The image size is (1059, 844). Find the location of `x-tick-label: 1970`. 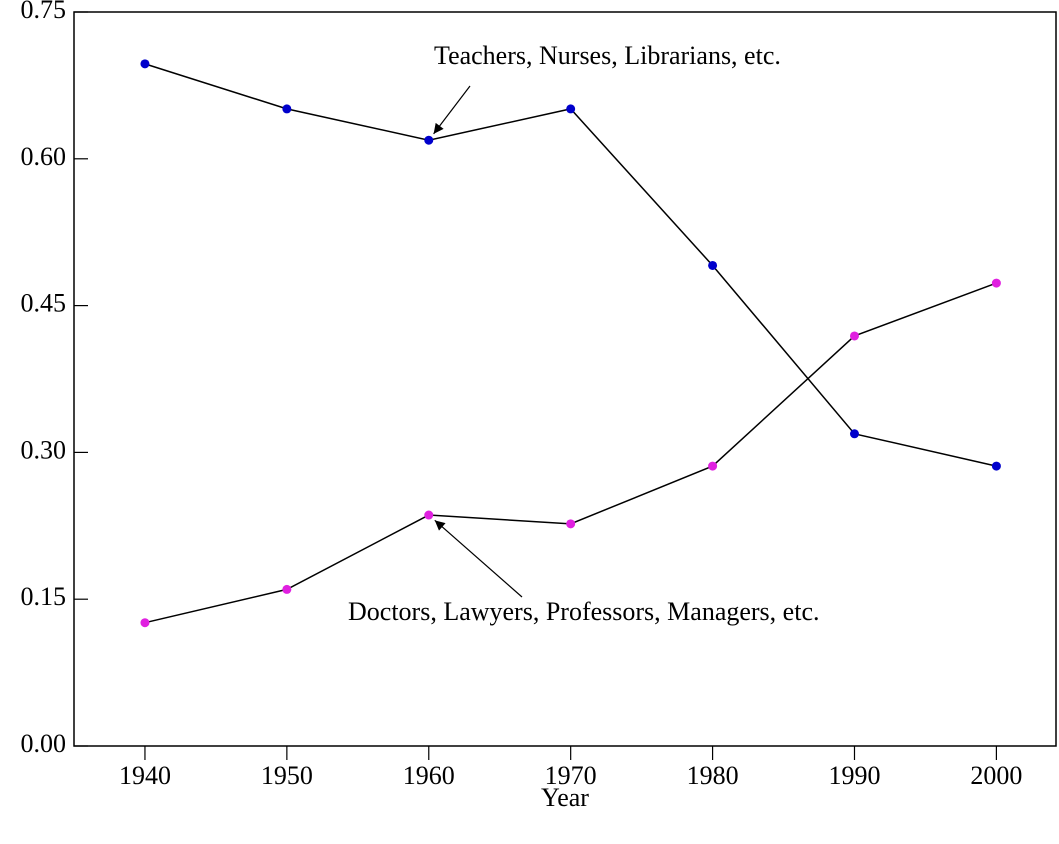

x-tick-label: 1970 is located at coordinates (571, 775).